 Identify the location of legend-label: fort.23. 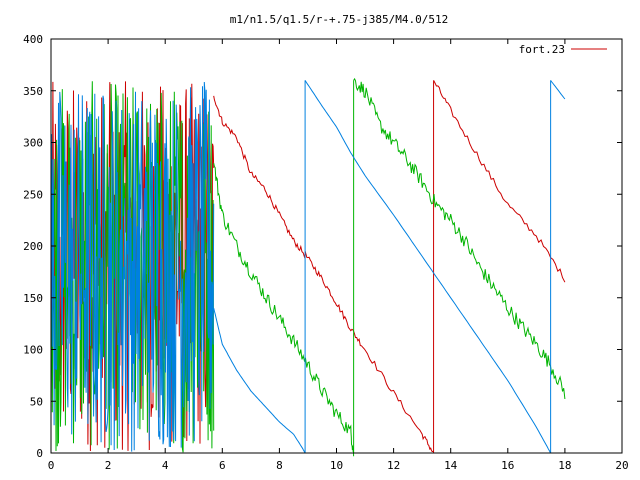
(542, 49).